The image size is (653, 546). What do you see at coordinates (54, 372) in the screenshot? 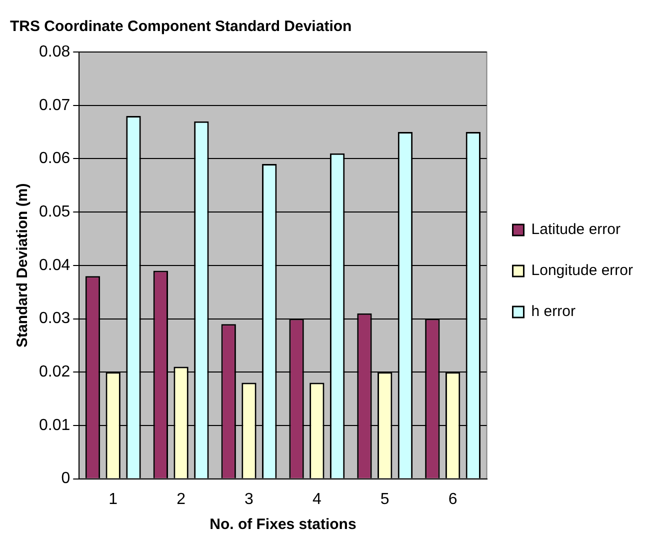
I see `y-tick-label: 0.02` at bounding box center [54, 372].